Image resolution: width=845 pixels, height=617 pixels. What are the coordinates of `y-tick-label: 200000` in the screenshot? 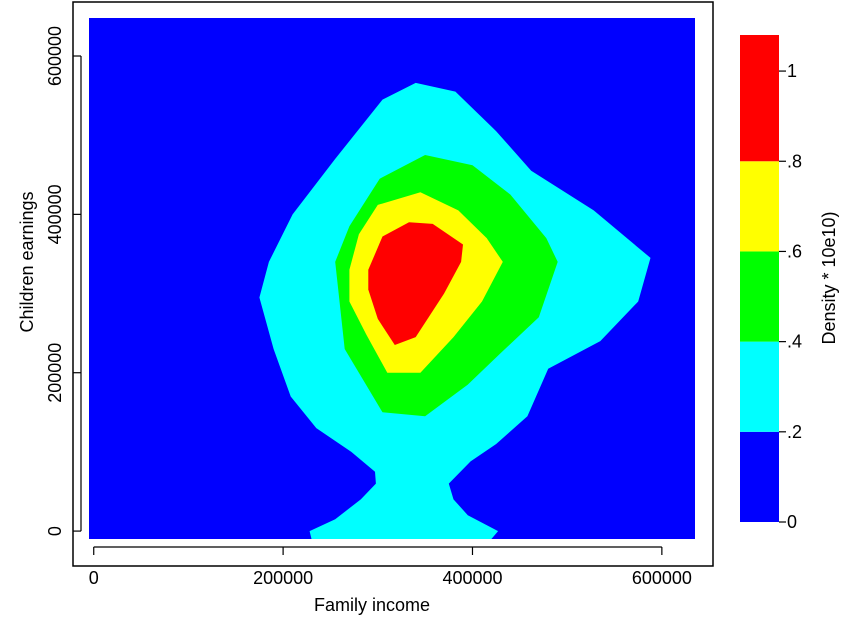 It's located at (55, 373).